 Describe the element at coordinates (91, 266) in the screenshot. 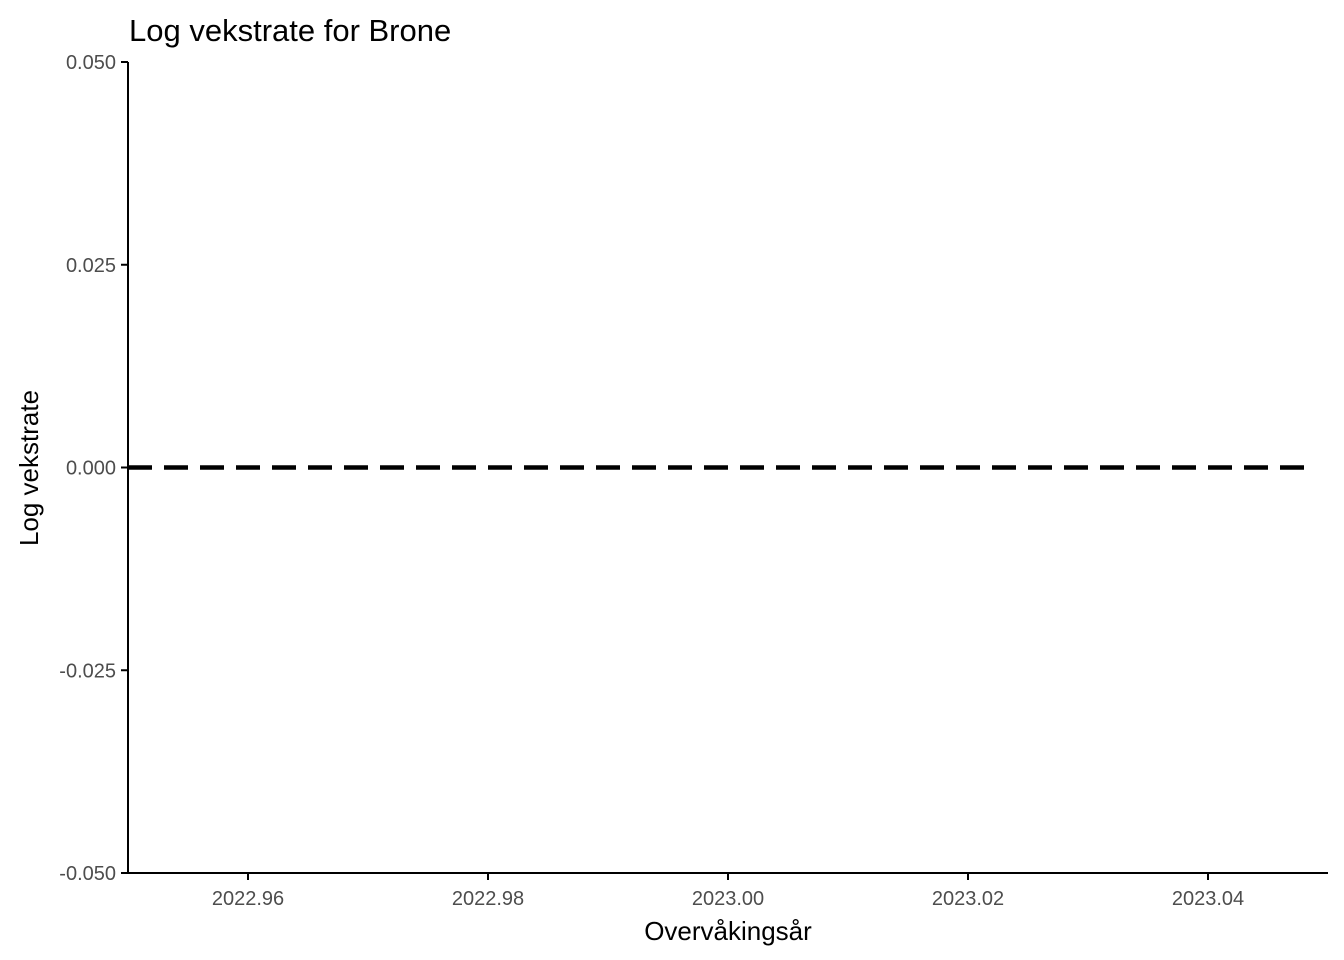

I see `y-tick-label: 0.025` at that location.